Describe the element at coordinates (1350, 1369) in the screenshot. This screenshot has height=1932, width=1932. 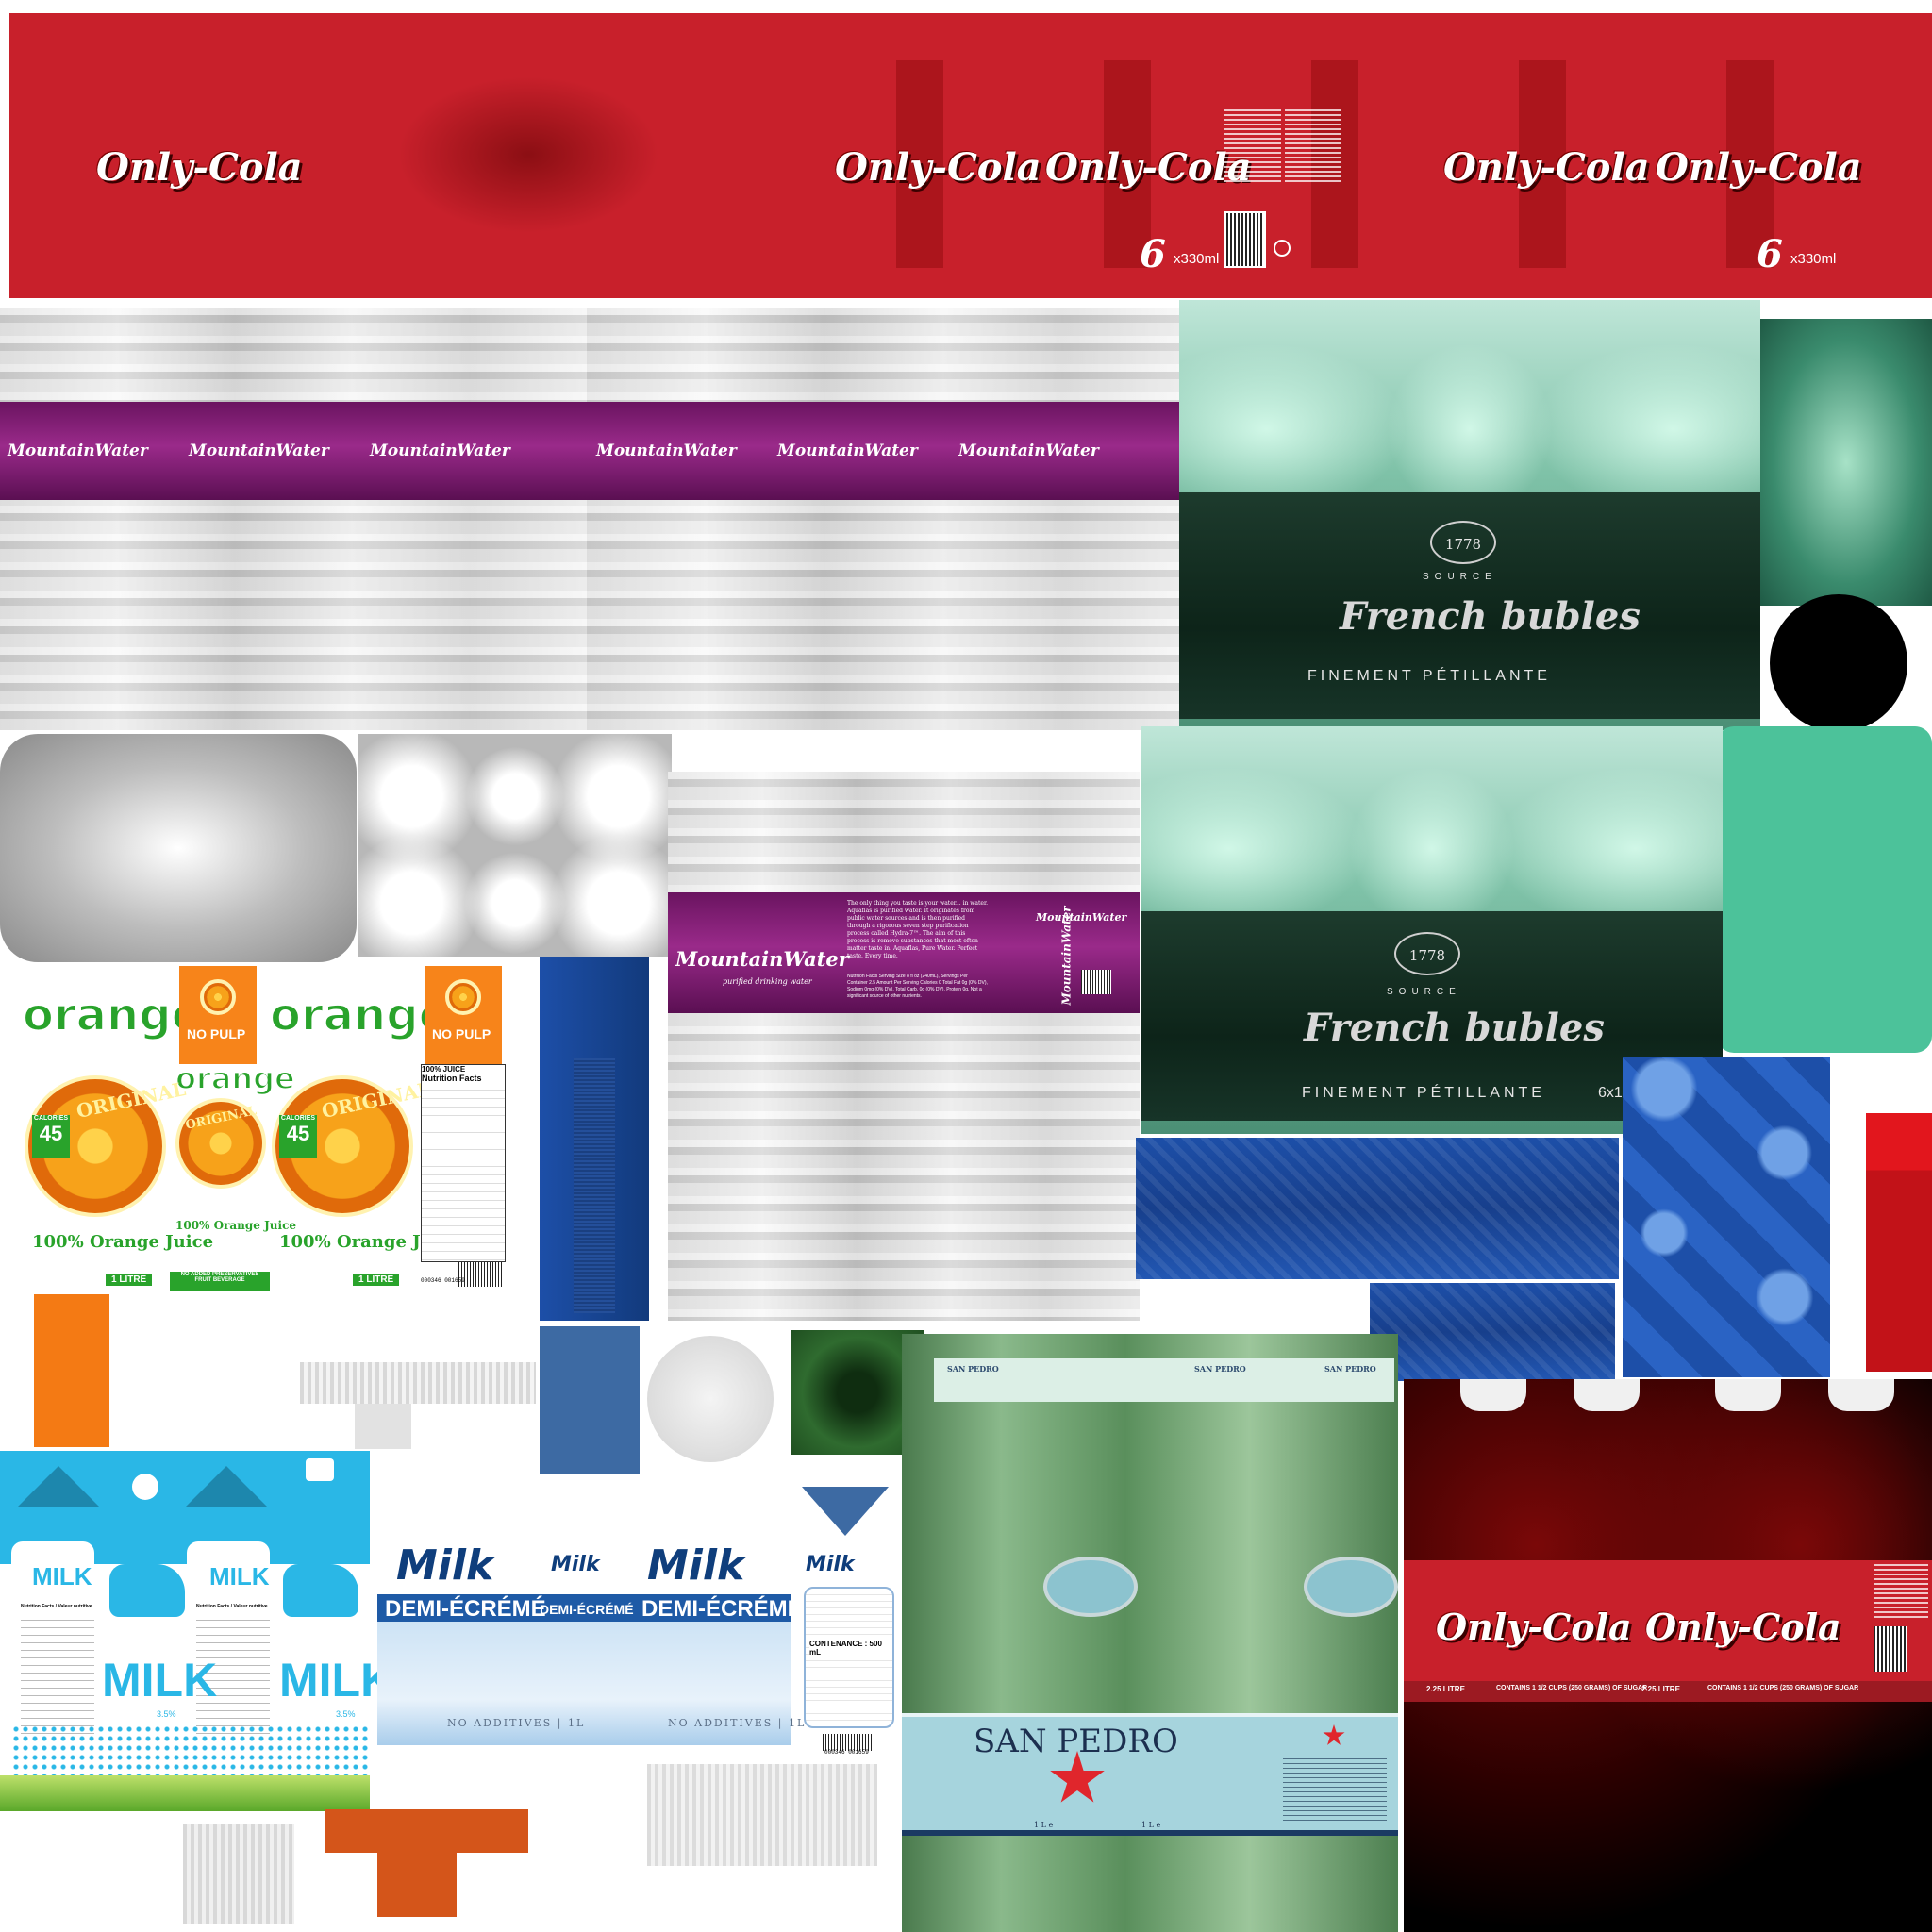
I see `sp-top-label-3: SAN PEDRO` at that location.